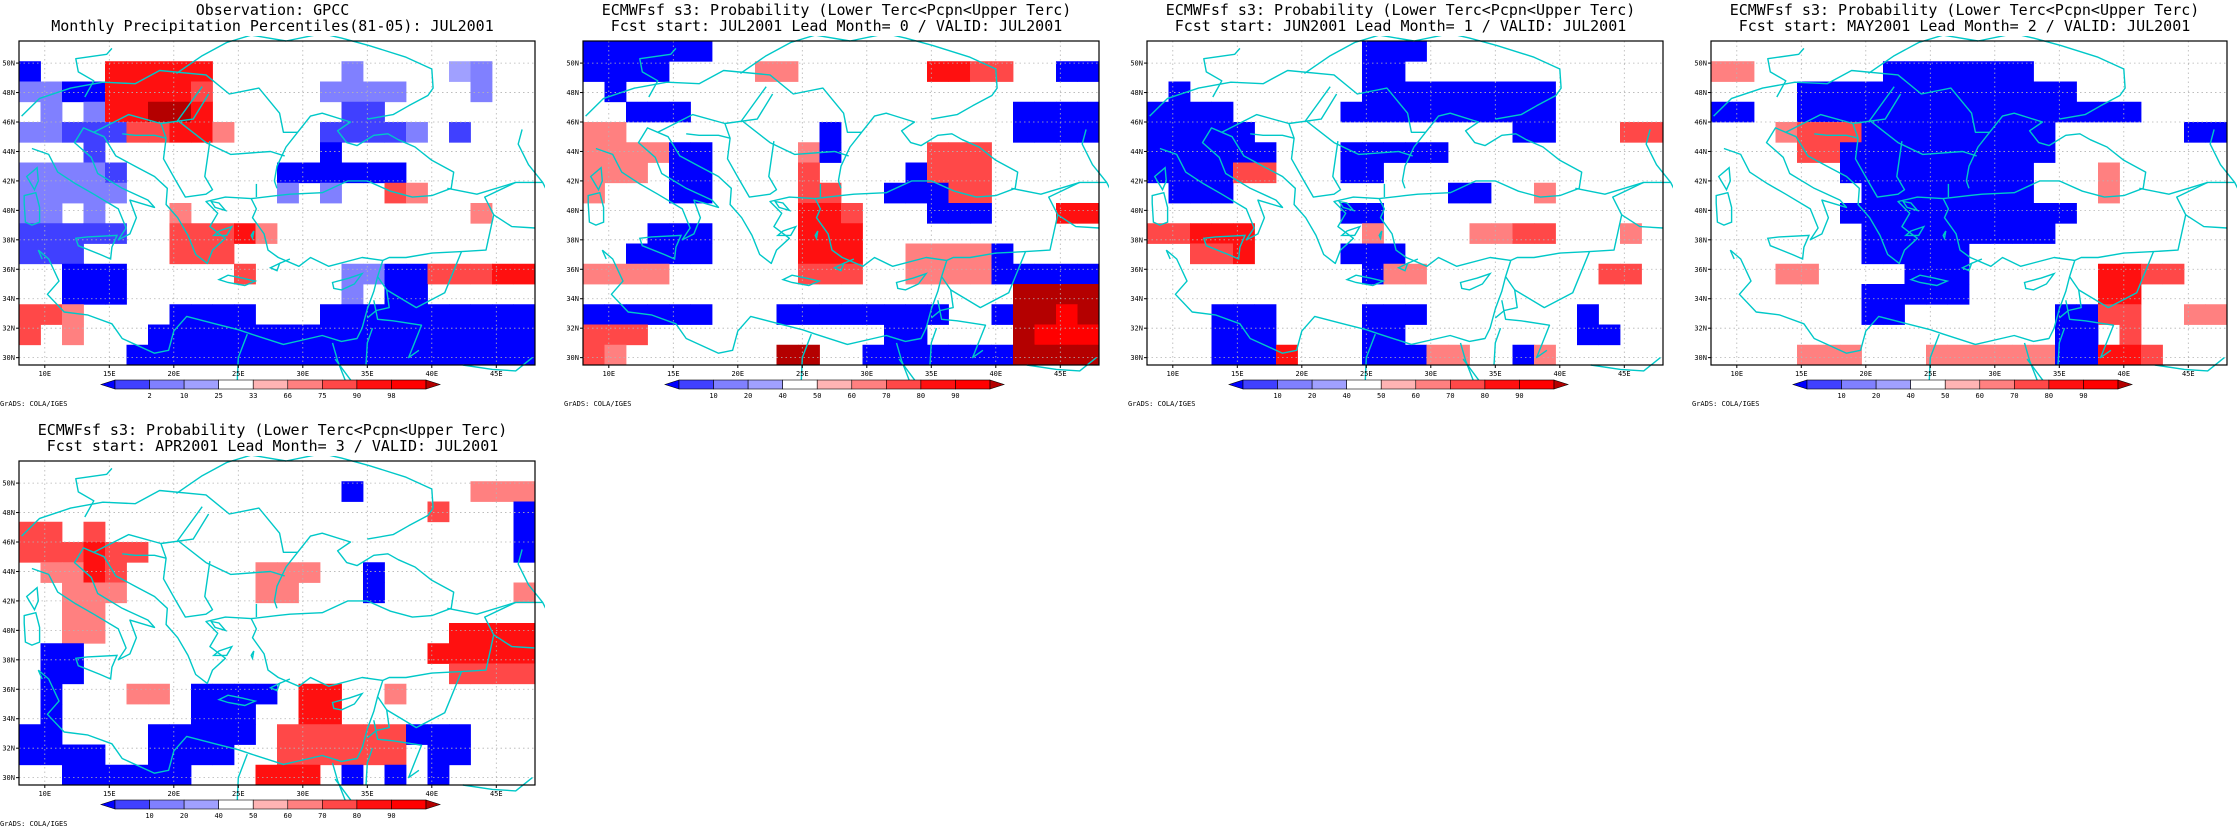  Describe the element at coordinates (1162, 404) in the screenshot. I see `grads-credit: GrADS: COLA/IGES` at that location.